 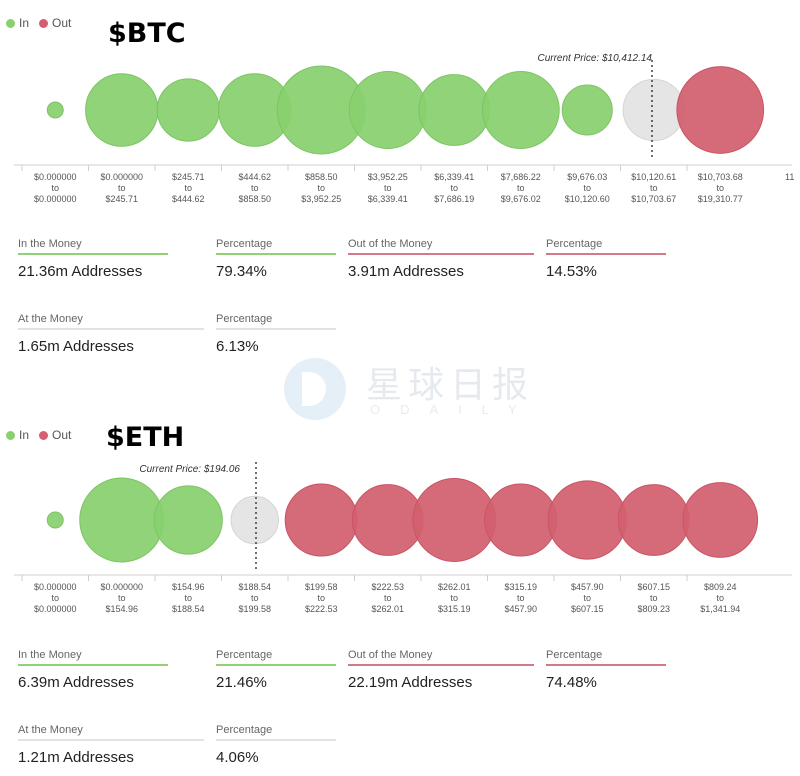 I want to click on at-the-money-percentage: Percentage 4.06%, so click(x=276, y=745).